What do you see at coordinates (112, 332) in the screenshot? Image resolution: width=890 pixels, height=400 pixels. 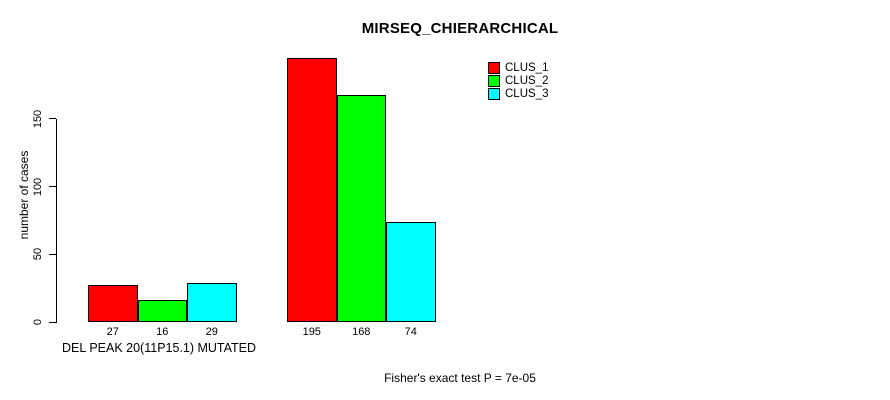 I see `bar-value-label: 27` at bounding box center [112, 332].